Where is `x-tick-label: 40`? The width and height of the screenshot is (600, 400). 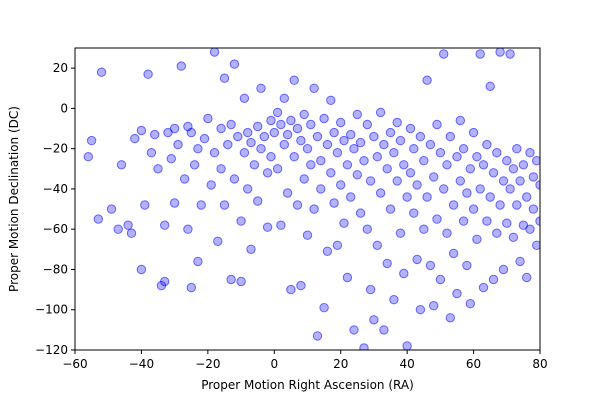 x-tick-label: 40 is located at coordinates (407, 364).